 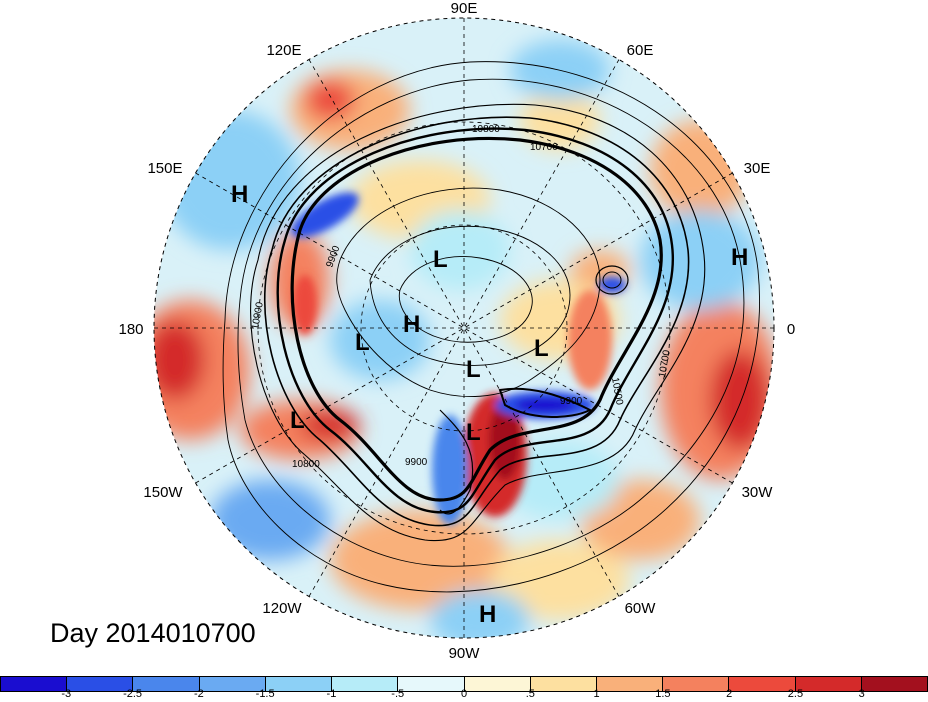 What do you see at coordinates (530, 694) in the screenshot?
I see `colorbar-tick-label: .5` at bounding box center [530, 694].